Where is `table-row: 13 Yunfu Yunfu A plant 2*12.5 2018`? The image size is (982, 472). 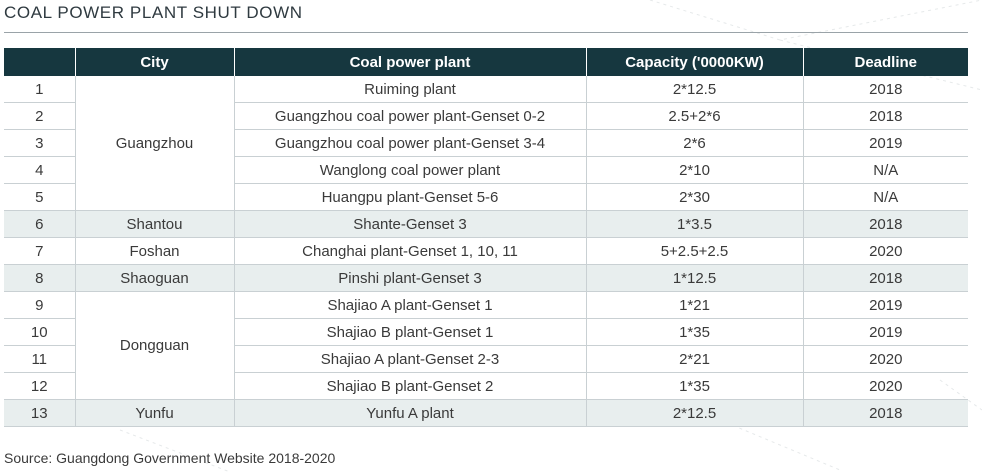 table-row: 13 Yunfu Yunfu A plant 2*12.5 2018 is located at coordinates (486, 413).